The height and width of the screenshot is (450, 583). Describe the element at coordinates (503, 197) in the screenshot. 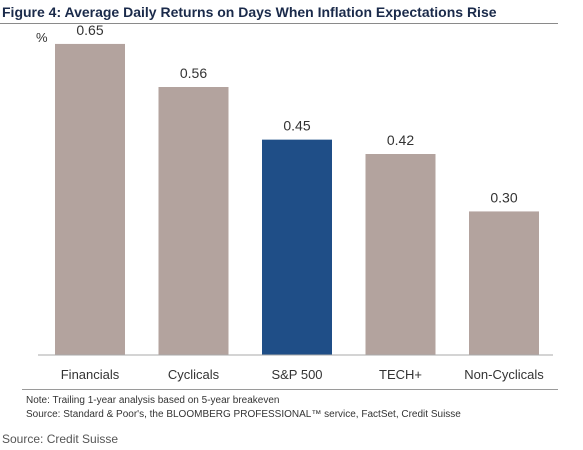

I see `value-label-non-cyclicals: 0.30` at that location.